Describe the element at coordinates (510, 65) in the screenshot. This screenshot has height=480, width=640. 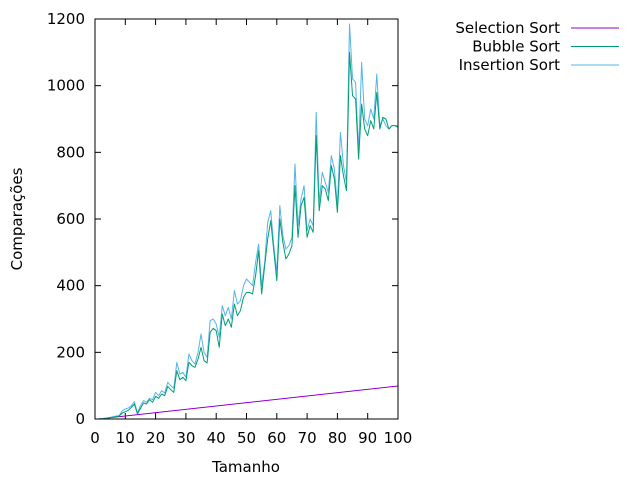
I see `legend-label-insertion-sort: Insertion Sort` at that location.